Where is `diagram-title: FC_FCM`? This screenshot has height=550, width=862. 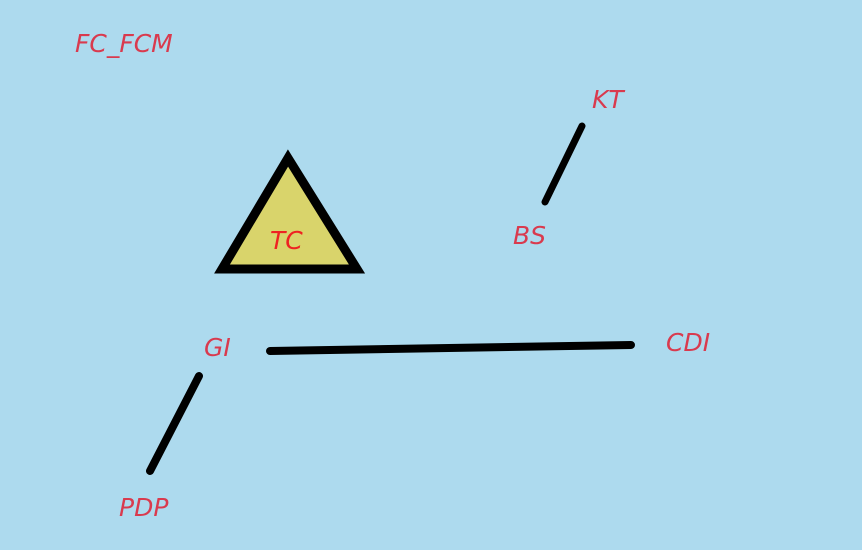
diagram-title: FC_FCM is located at coordinates (124, 43).